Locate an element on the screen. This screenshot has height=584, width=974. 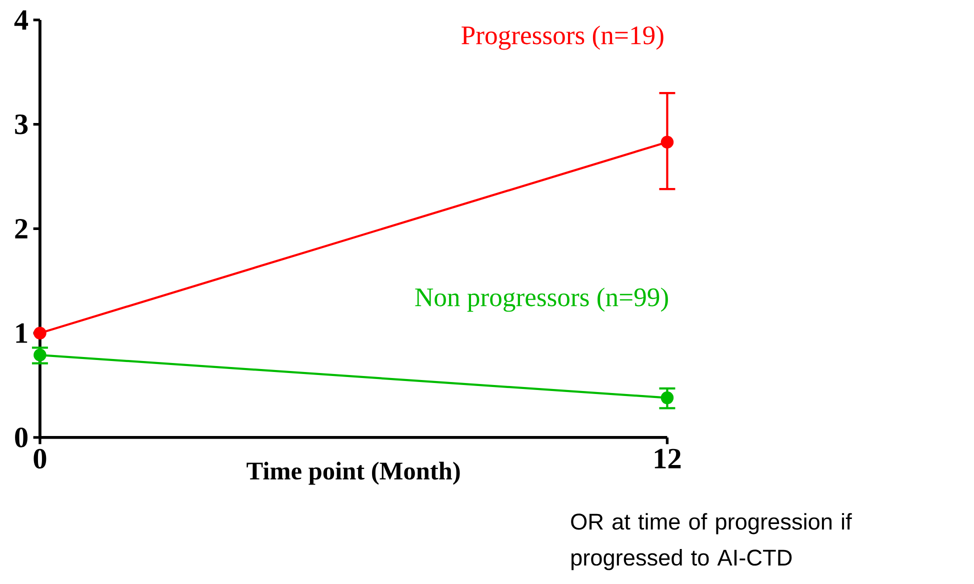
text: OR at time of progression if progressed to AI-CTD is located at coordinates (711, 541).